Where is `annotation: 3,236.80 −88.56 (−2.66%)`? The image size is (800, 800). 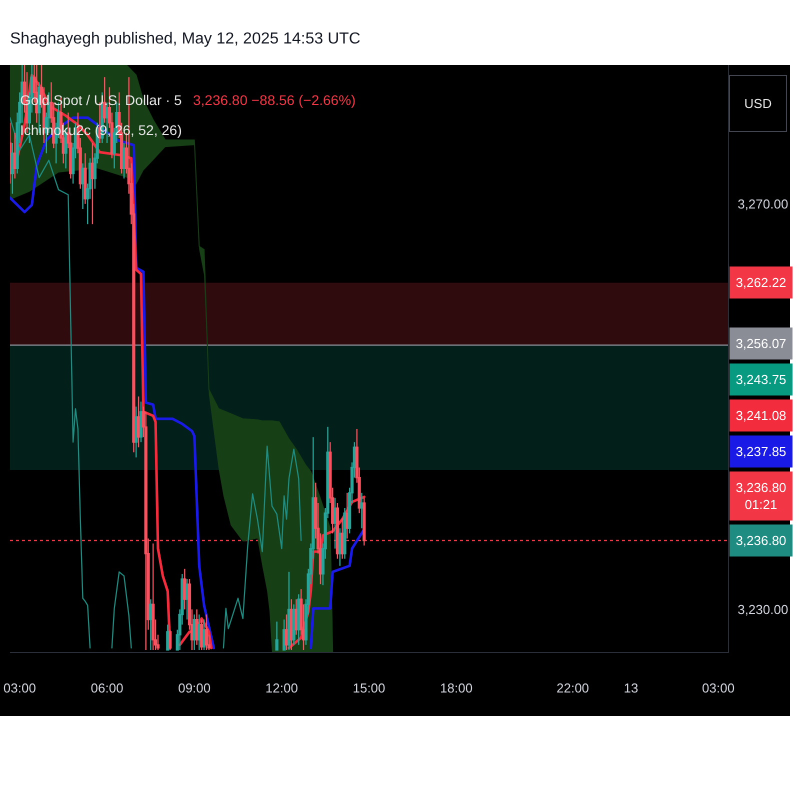
annotation: 3,236.80 −88.56 (−2.66%) is located at coordinates (274, 100).